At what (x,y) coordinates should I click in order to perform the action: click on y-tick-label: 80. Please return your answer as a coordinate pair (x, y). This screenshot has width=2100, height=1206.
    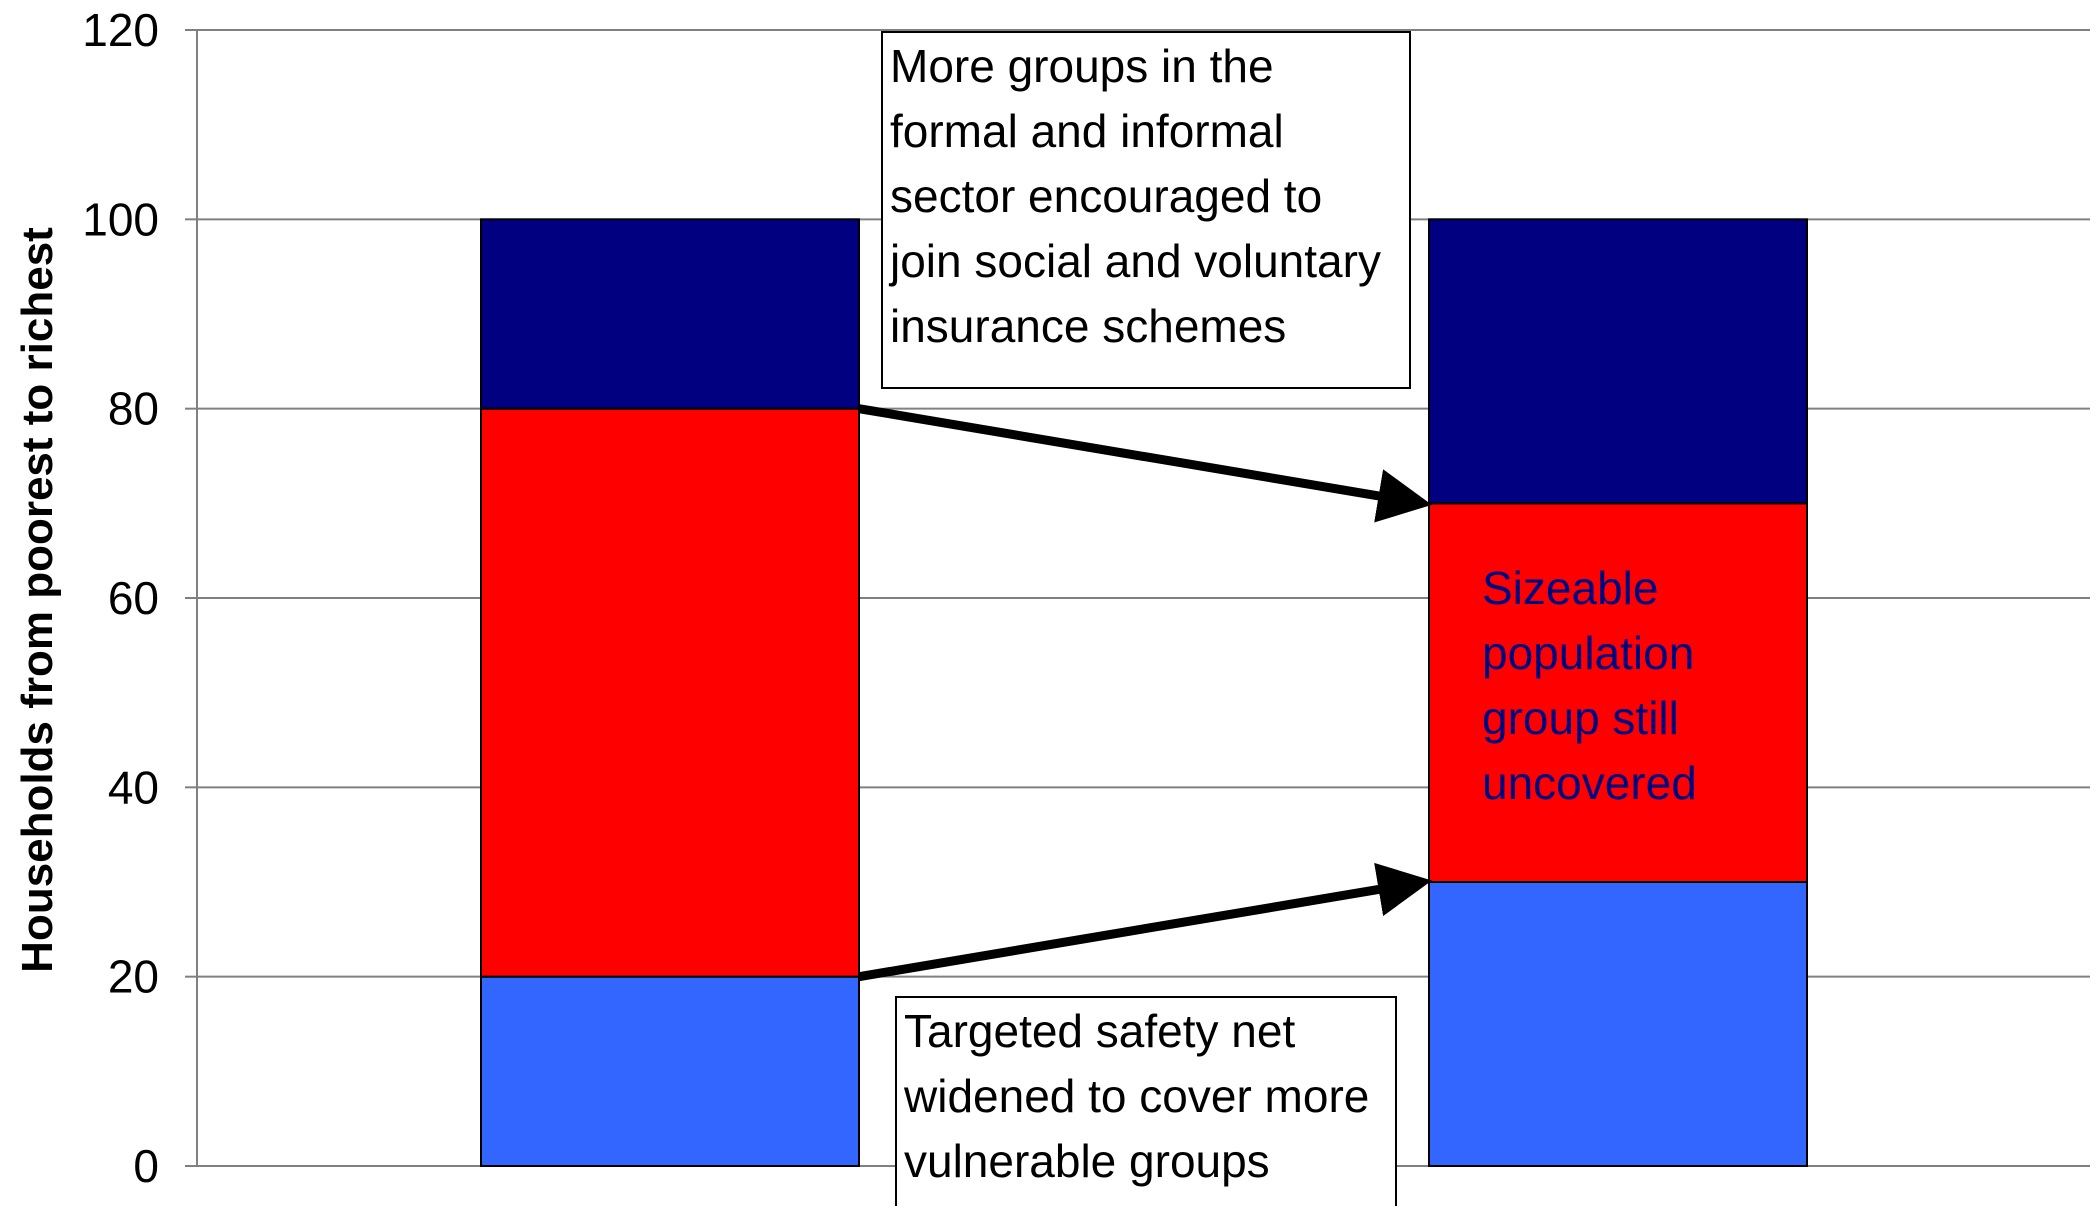
    Looking at the image, I should click on (133, 409).